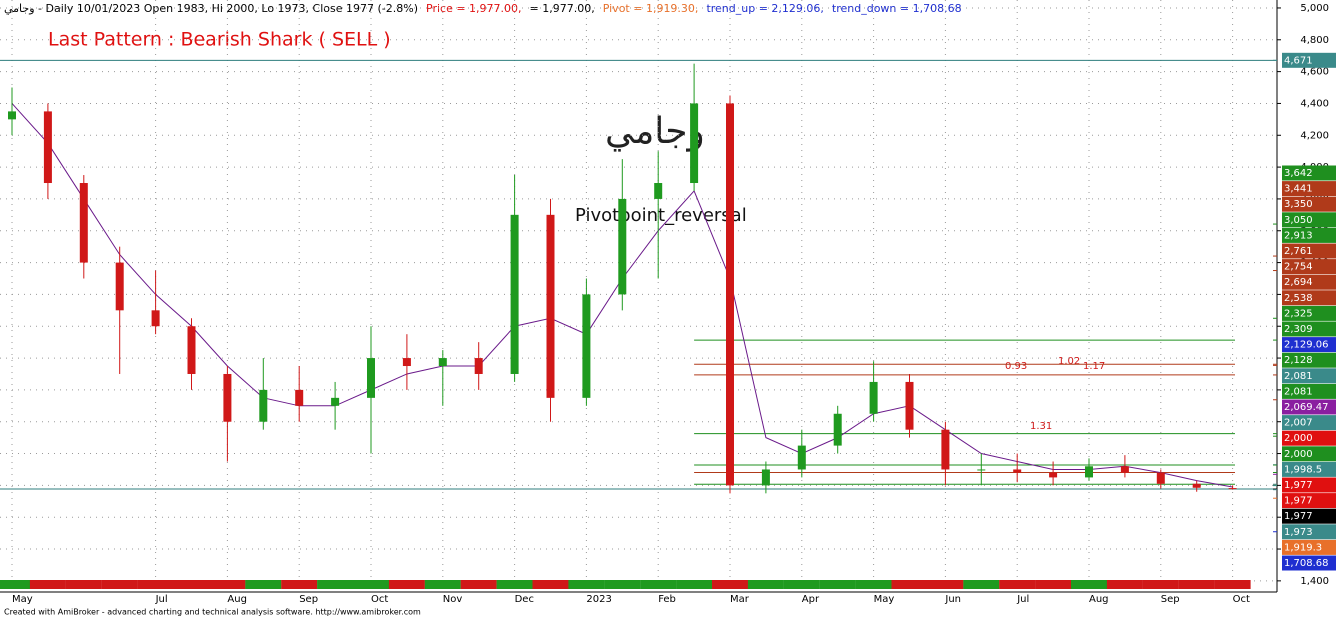  What do you see at coordinates (667, 599) in the screenshot?
I see `x-tick-label: Feb` at bounding box center [667, 599].